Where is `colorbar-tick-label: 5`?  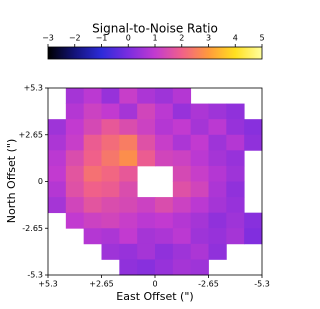 colorbar-tick-label: 5 is located at coordinates (261, 38).